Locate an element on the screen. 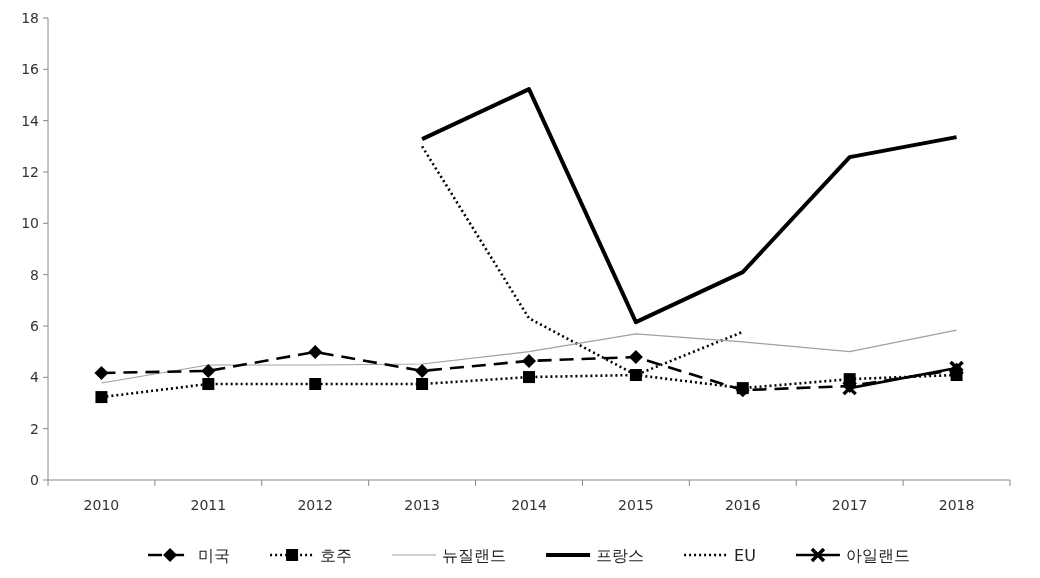 The image size is (1040, 578). legend-label: EU is located at coordinates (745, 555).